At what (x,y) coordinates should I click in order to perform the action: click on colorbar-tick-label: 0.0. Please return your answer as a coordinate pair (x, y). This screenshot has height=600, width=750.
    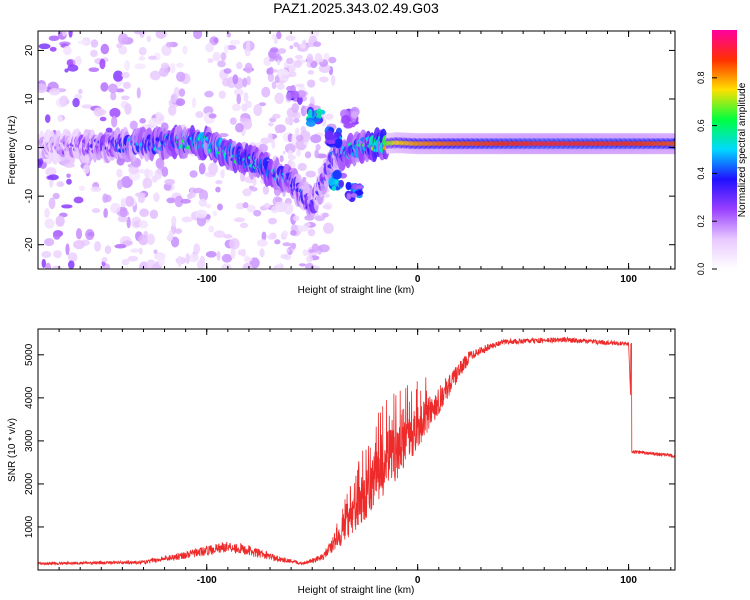
    Looking at the image, I should click on (701, 269).